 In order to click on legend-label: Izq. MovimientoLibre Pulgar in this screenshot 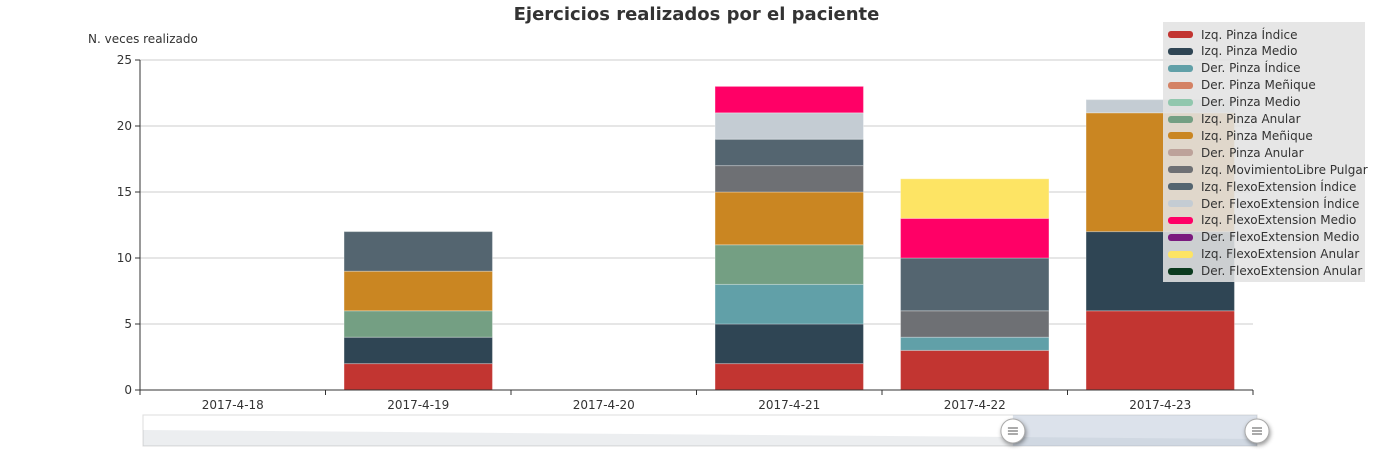, I will do `click(1284, 169)`.